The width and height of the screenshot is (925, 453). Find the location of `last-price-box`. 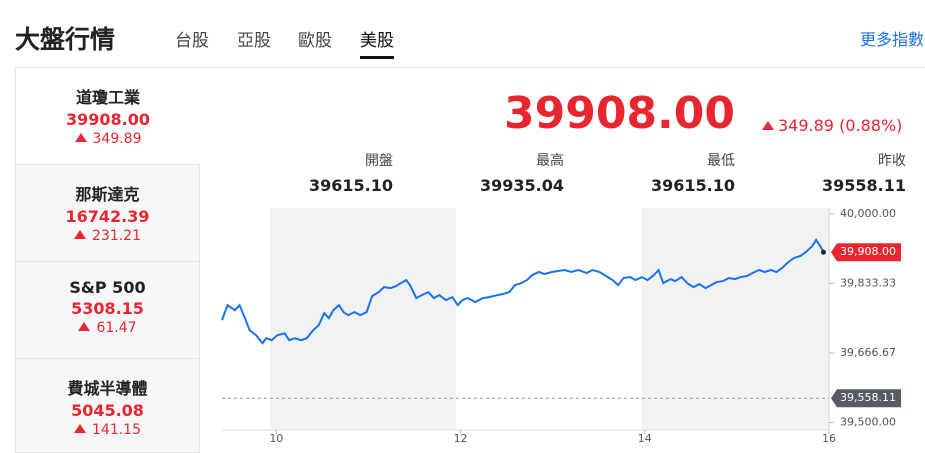

last-price-box is located at coordinates (866, 252).